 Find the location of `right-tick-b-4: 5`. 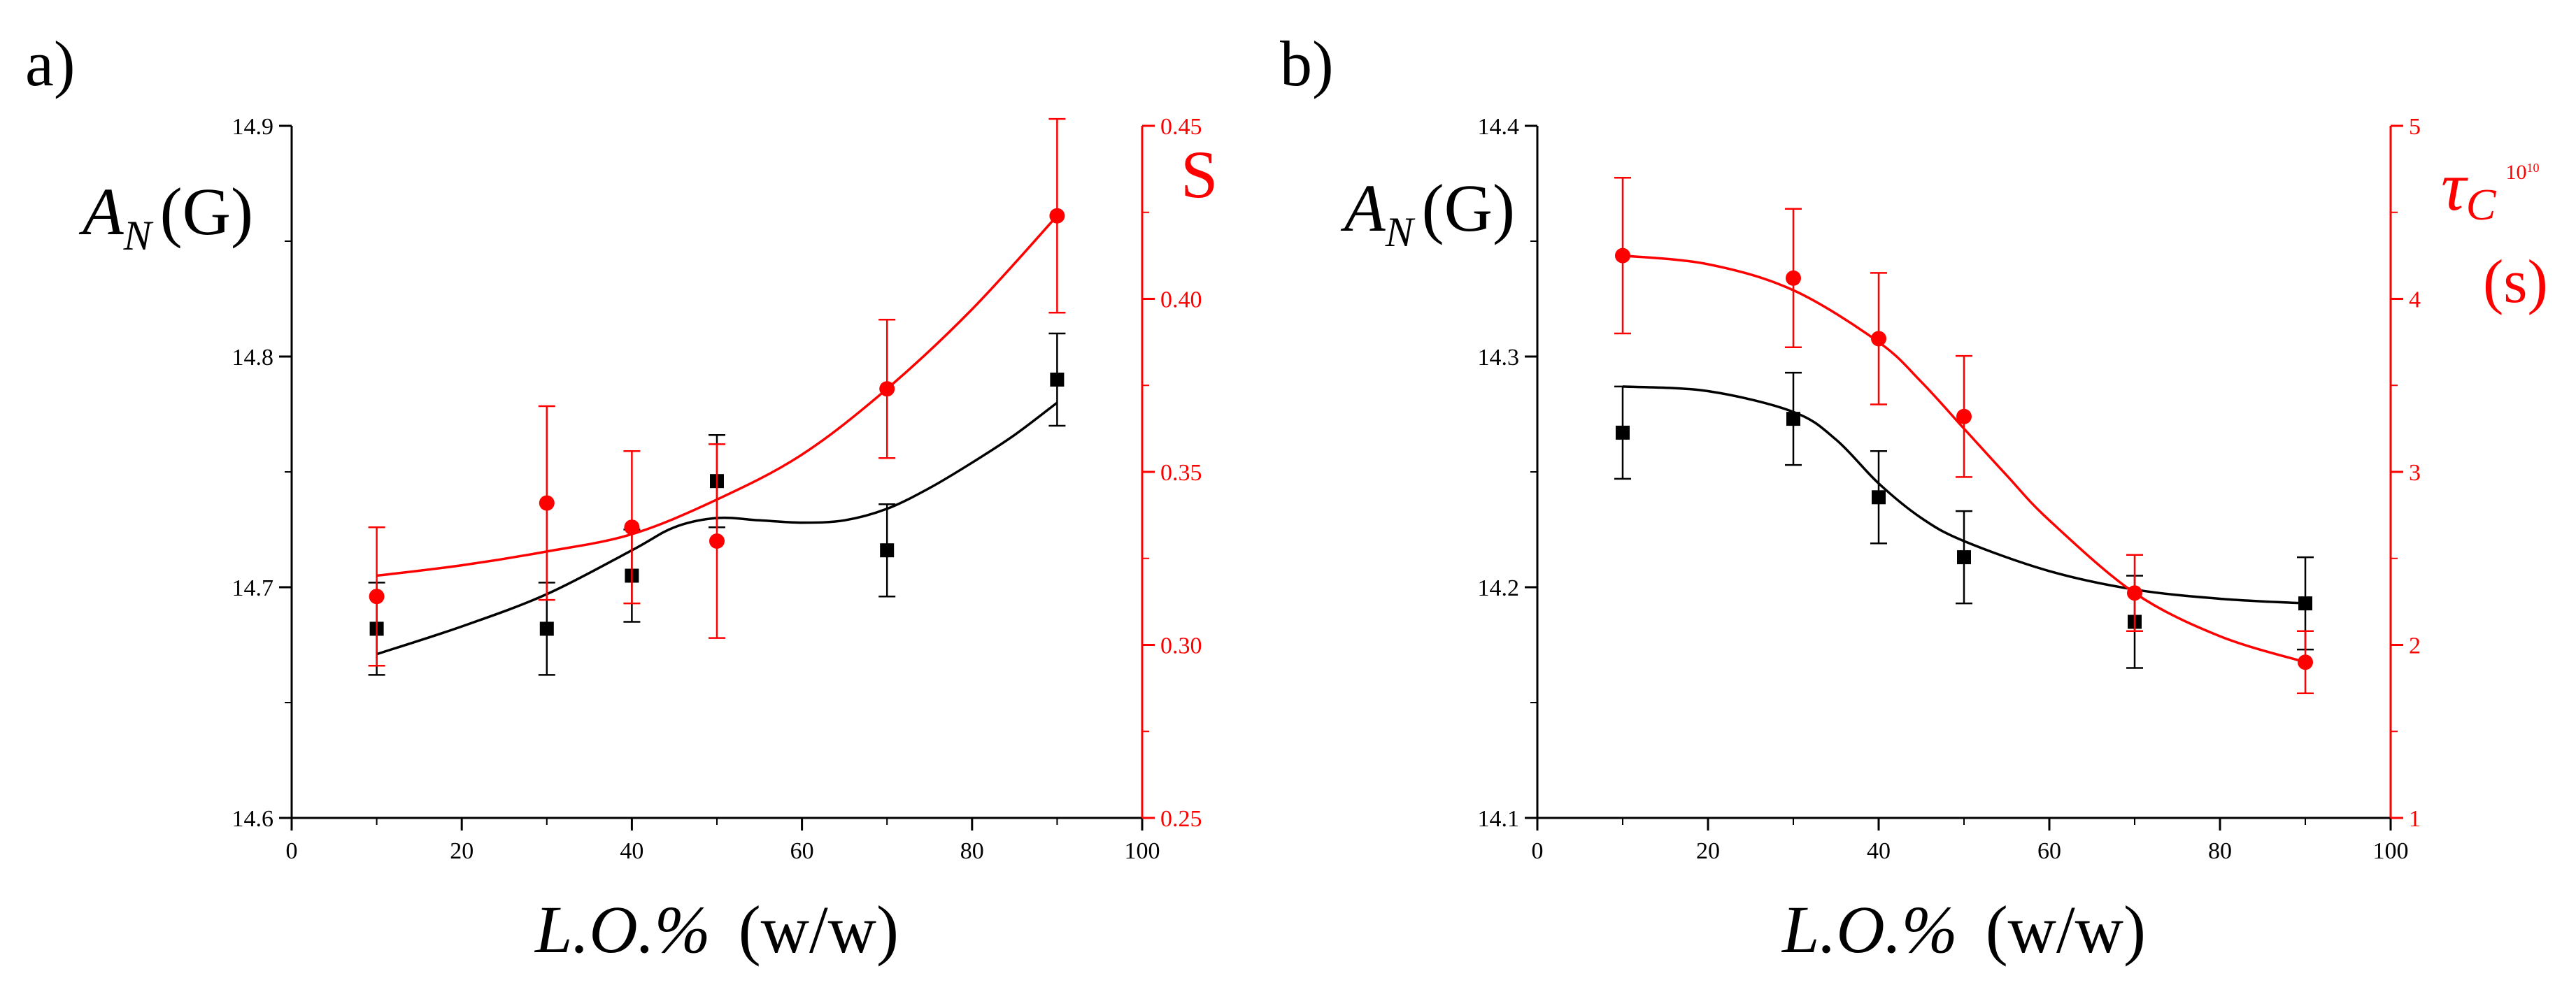

right-tick-b-4: 5 is located at coordinates (2415, 127).